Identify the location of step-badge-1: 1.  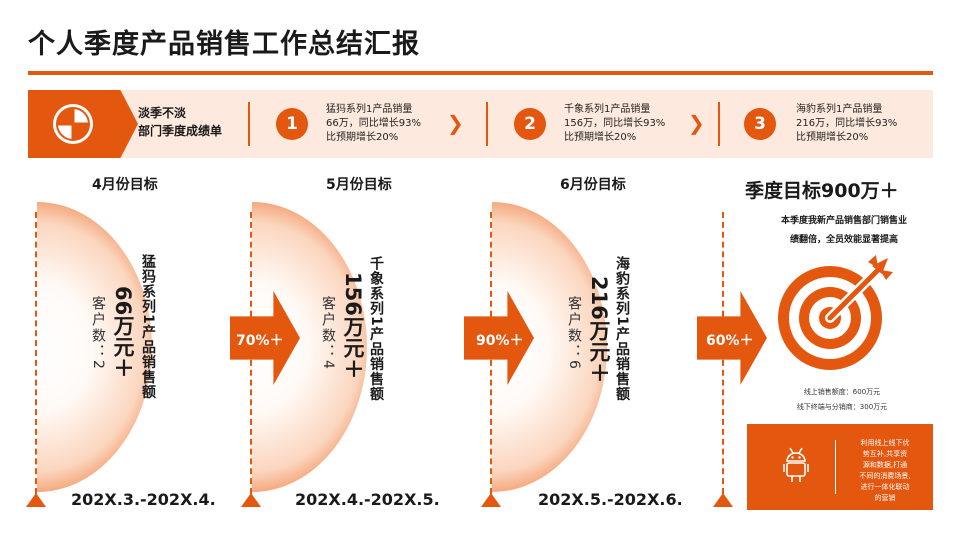
(292, 124).